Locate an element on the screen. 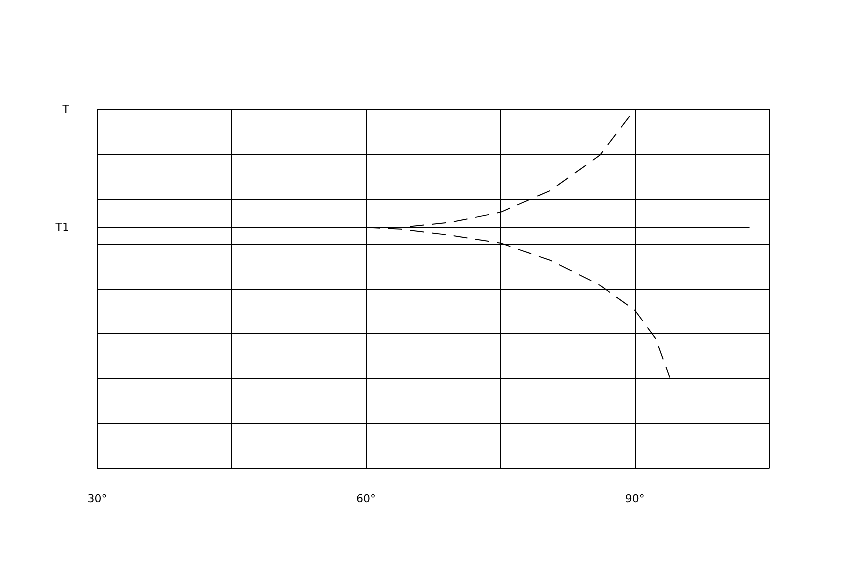 The height and width of the screenshot is (578, 865). x-tick-label: 30° is located at coordinates (98, 499).